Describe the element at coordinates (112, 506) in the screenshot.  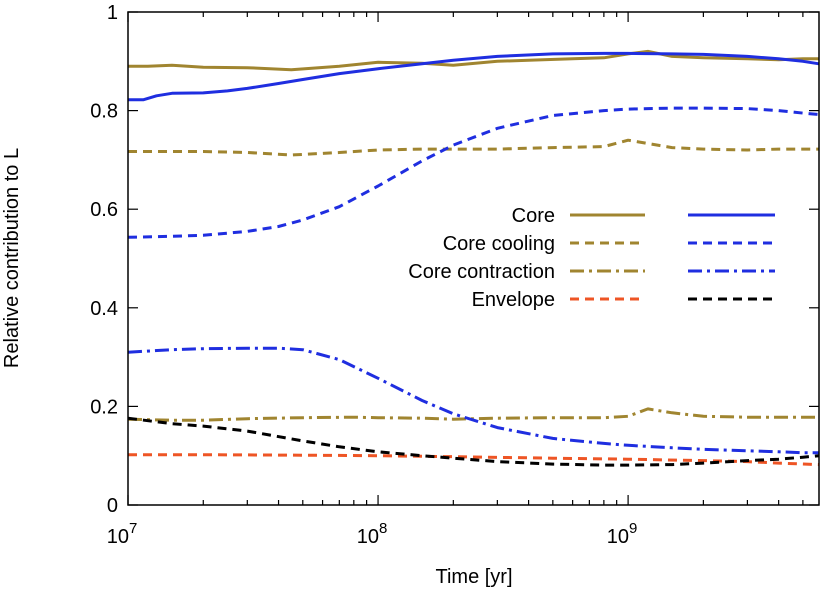
I see `y-tick-label: 0` at that location.